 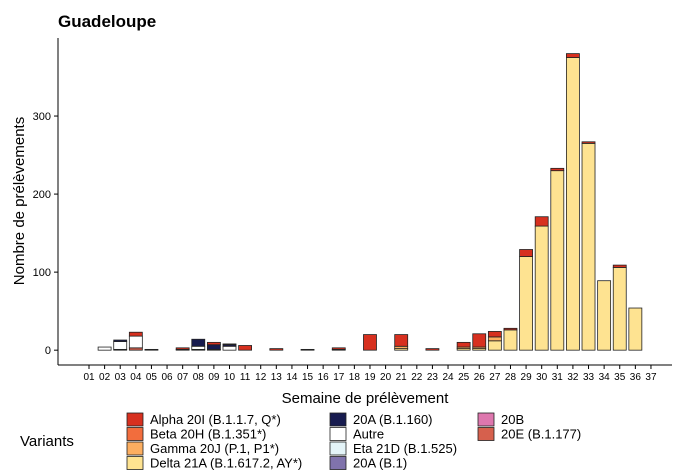 What do you see at coordinates (589, 377) in the screenshot?
I see `x-tick-label: 33` at bounding box center [589, 377].